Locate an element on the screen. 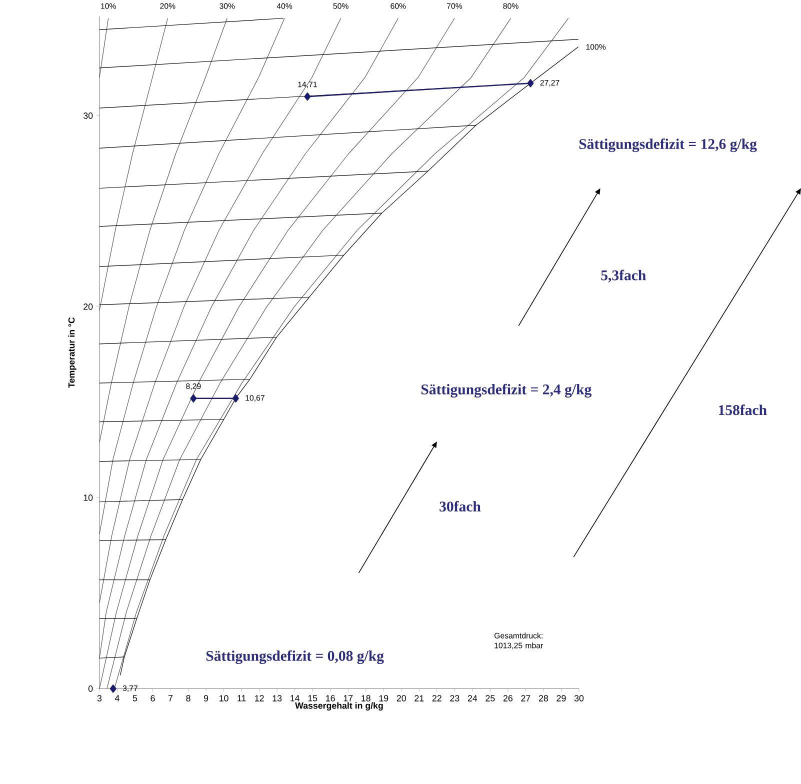 The height and width of the screenshot is (784, 801). x-tick-label: 16 is located at coordinates (330, 698).